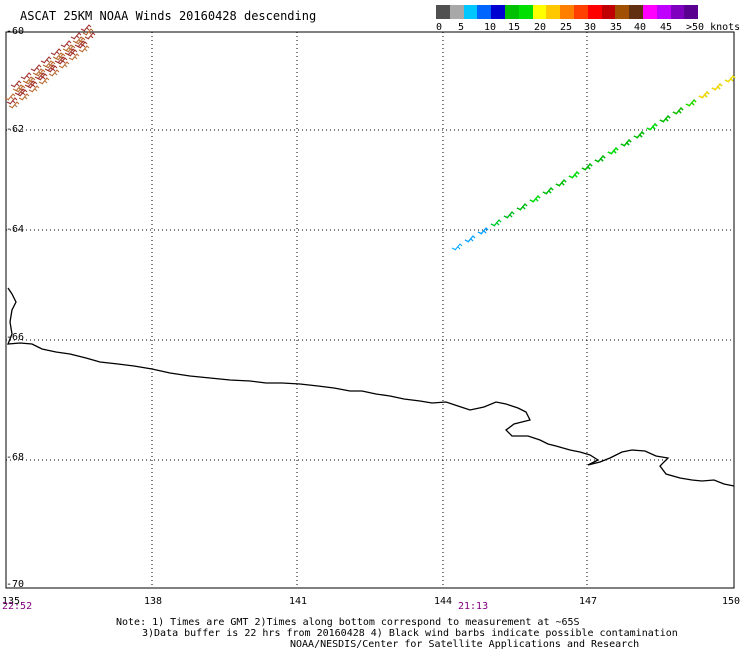 This screenshot has height=650, width=740. I want to click on legend-label: 15, so click(514, 27).